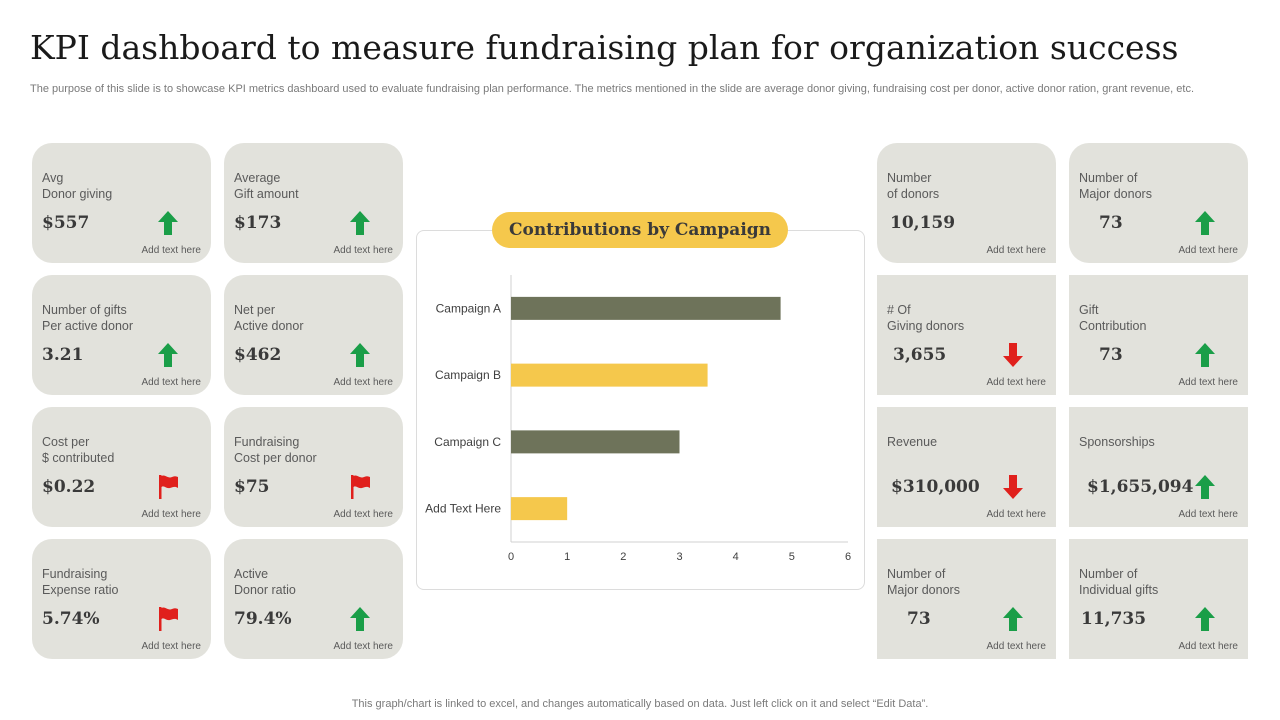  What do you see at coordinates (1119, 582) in the screenshot?
I see `kpi-label: Number of Individual gifts` at bounding box center [1119, 582].